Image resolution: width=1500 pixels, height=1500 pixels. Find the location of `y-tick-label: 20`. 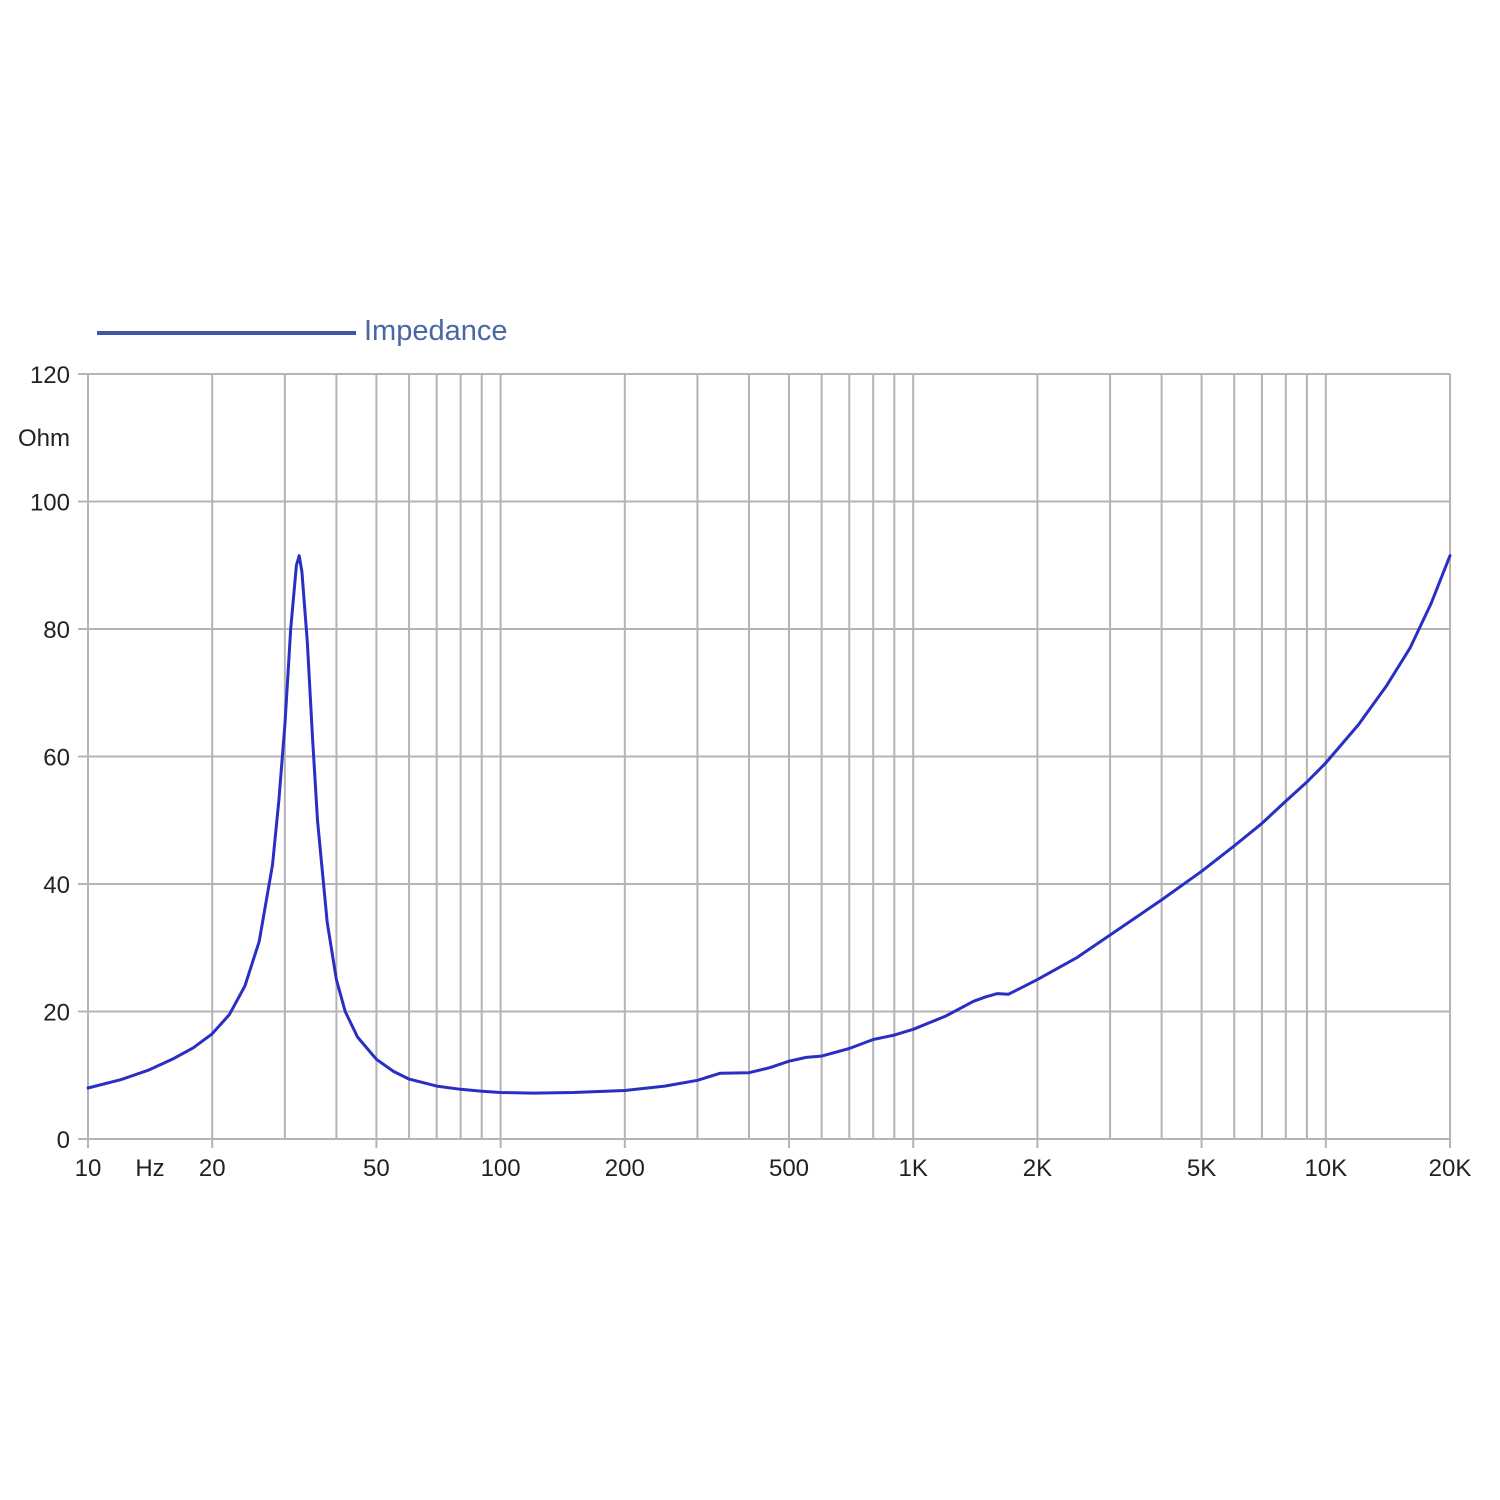

y-tick-label: 20 is located at coordinates (56, 1013).